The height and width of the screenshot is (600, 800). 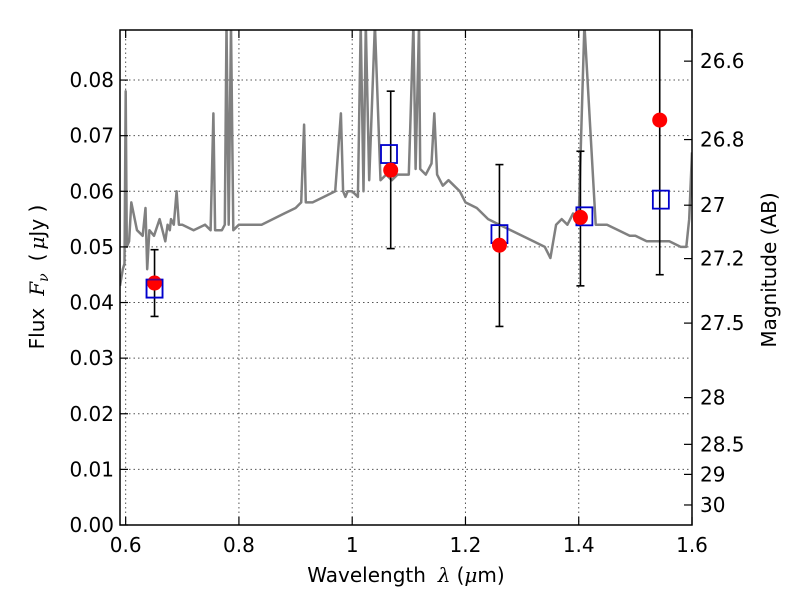 I want to click on y2-tick-label: 29, so click(x=712, y=474).